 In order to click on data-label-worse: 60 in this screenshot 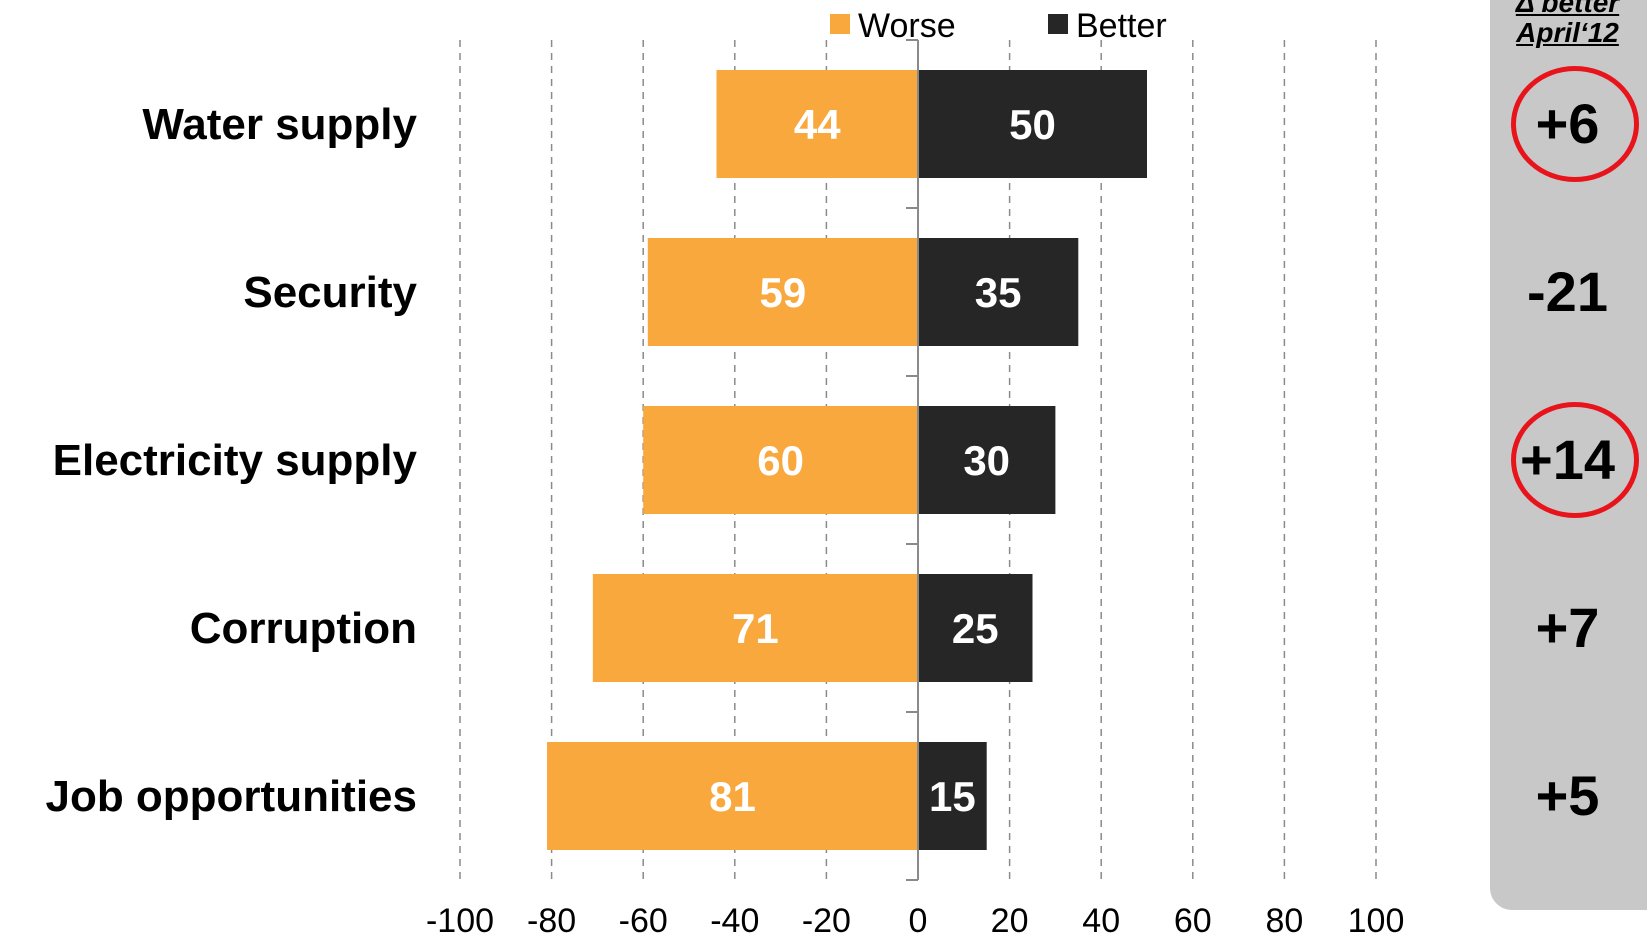, I will do `click(780, 460)`.